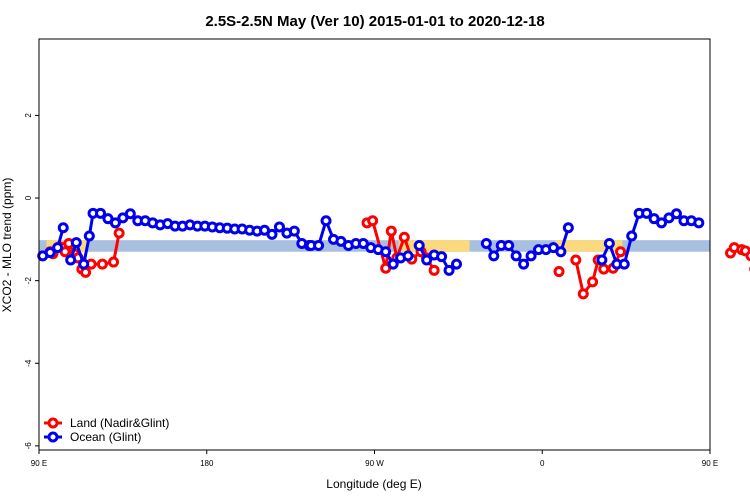 Image resolution: width=750 pixels, height=500 pixels. I want to click on y-tick-label: 2, so click(28, 115).